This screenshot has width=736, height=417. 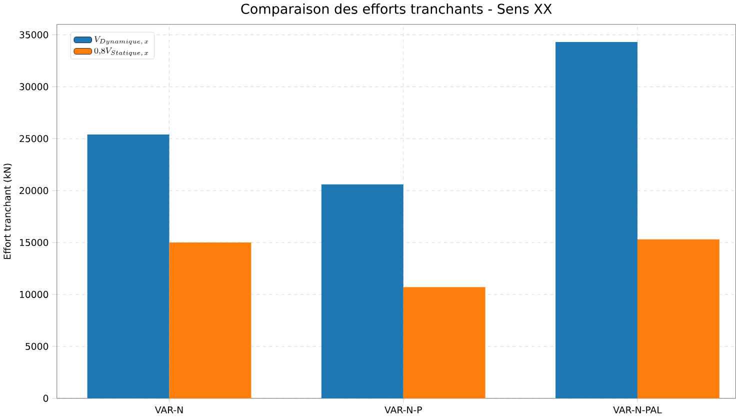 I want to click on y-tick-label: 30000, so click(x=34, y=86).